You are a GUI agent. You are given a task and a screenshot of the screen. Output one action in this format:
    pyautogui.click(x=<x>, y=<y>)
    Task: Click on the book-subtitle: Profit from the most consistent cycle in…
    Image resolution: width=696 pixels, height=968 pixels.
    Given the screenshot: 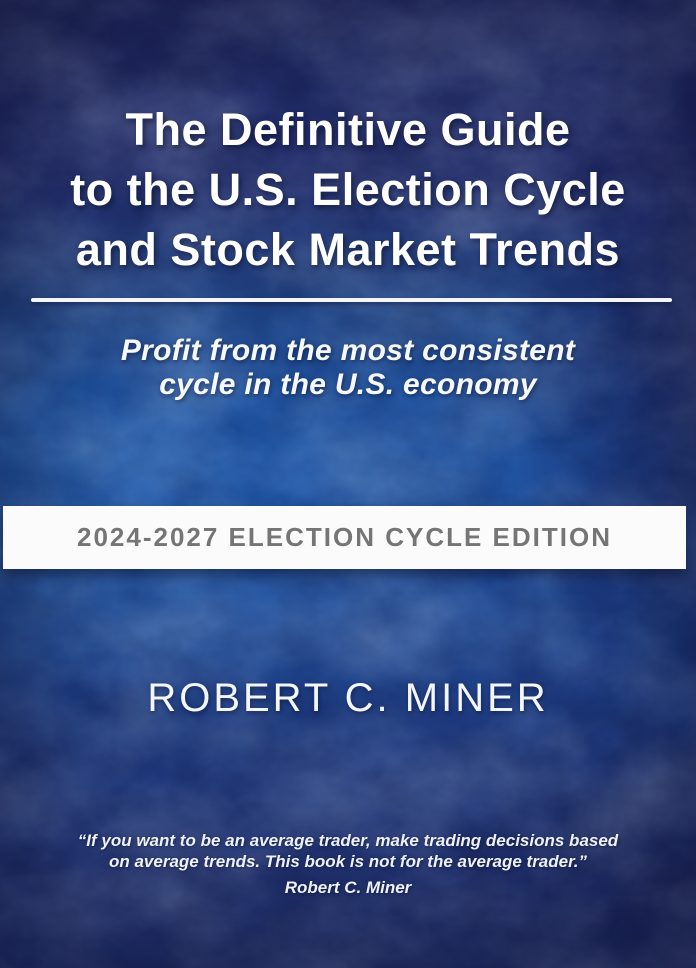 What is the action you would take?
    pyautogui.click(x=348, y=368)
    